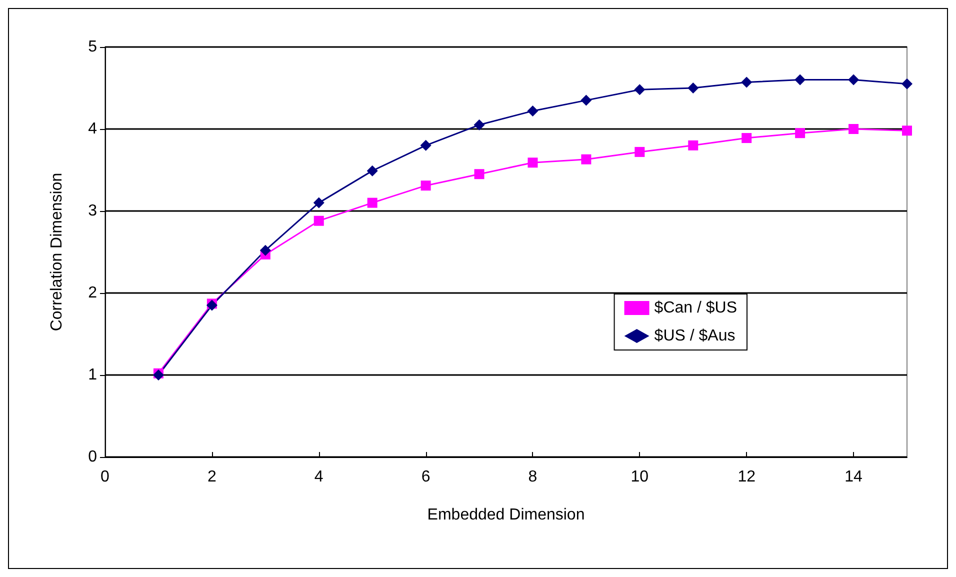  I want to click on x-tick-label: 2, so click(211, 477).